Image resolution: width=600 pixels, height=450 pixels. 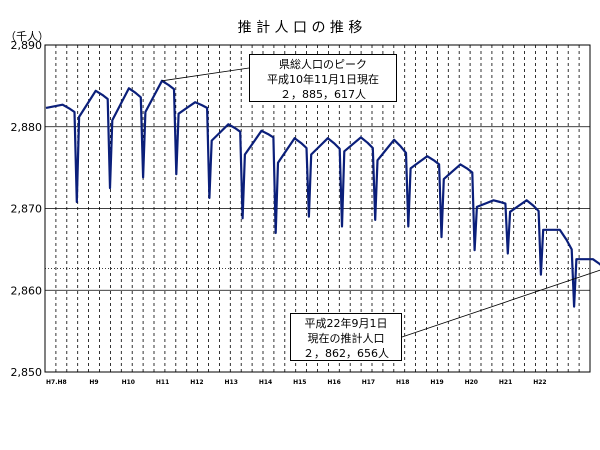 I want to click on chart-title: 推 計 人 口 の 推 移, so click(x=300, y=28).